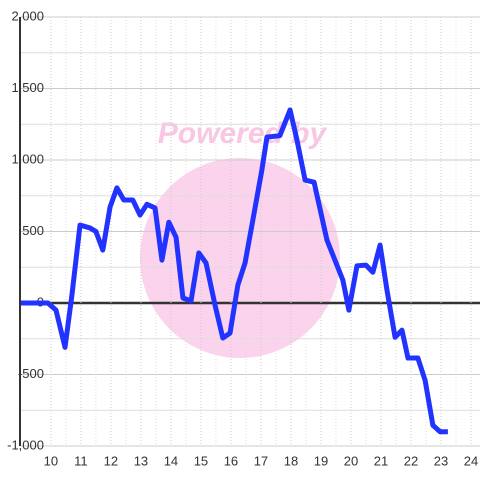  Describe the element at coordinates (81, 460) in the screenshot. I see `x-tick-label: 11` at that location.